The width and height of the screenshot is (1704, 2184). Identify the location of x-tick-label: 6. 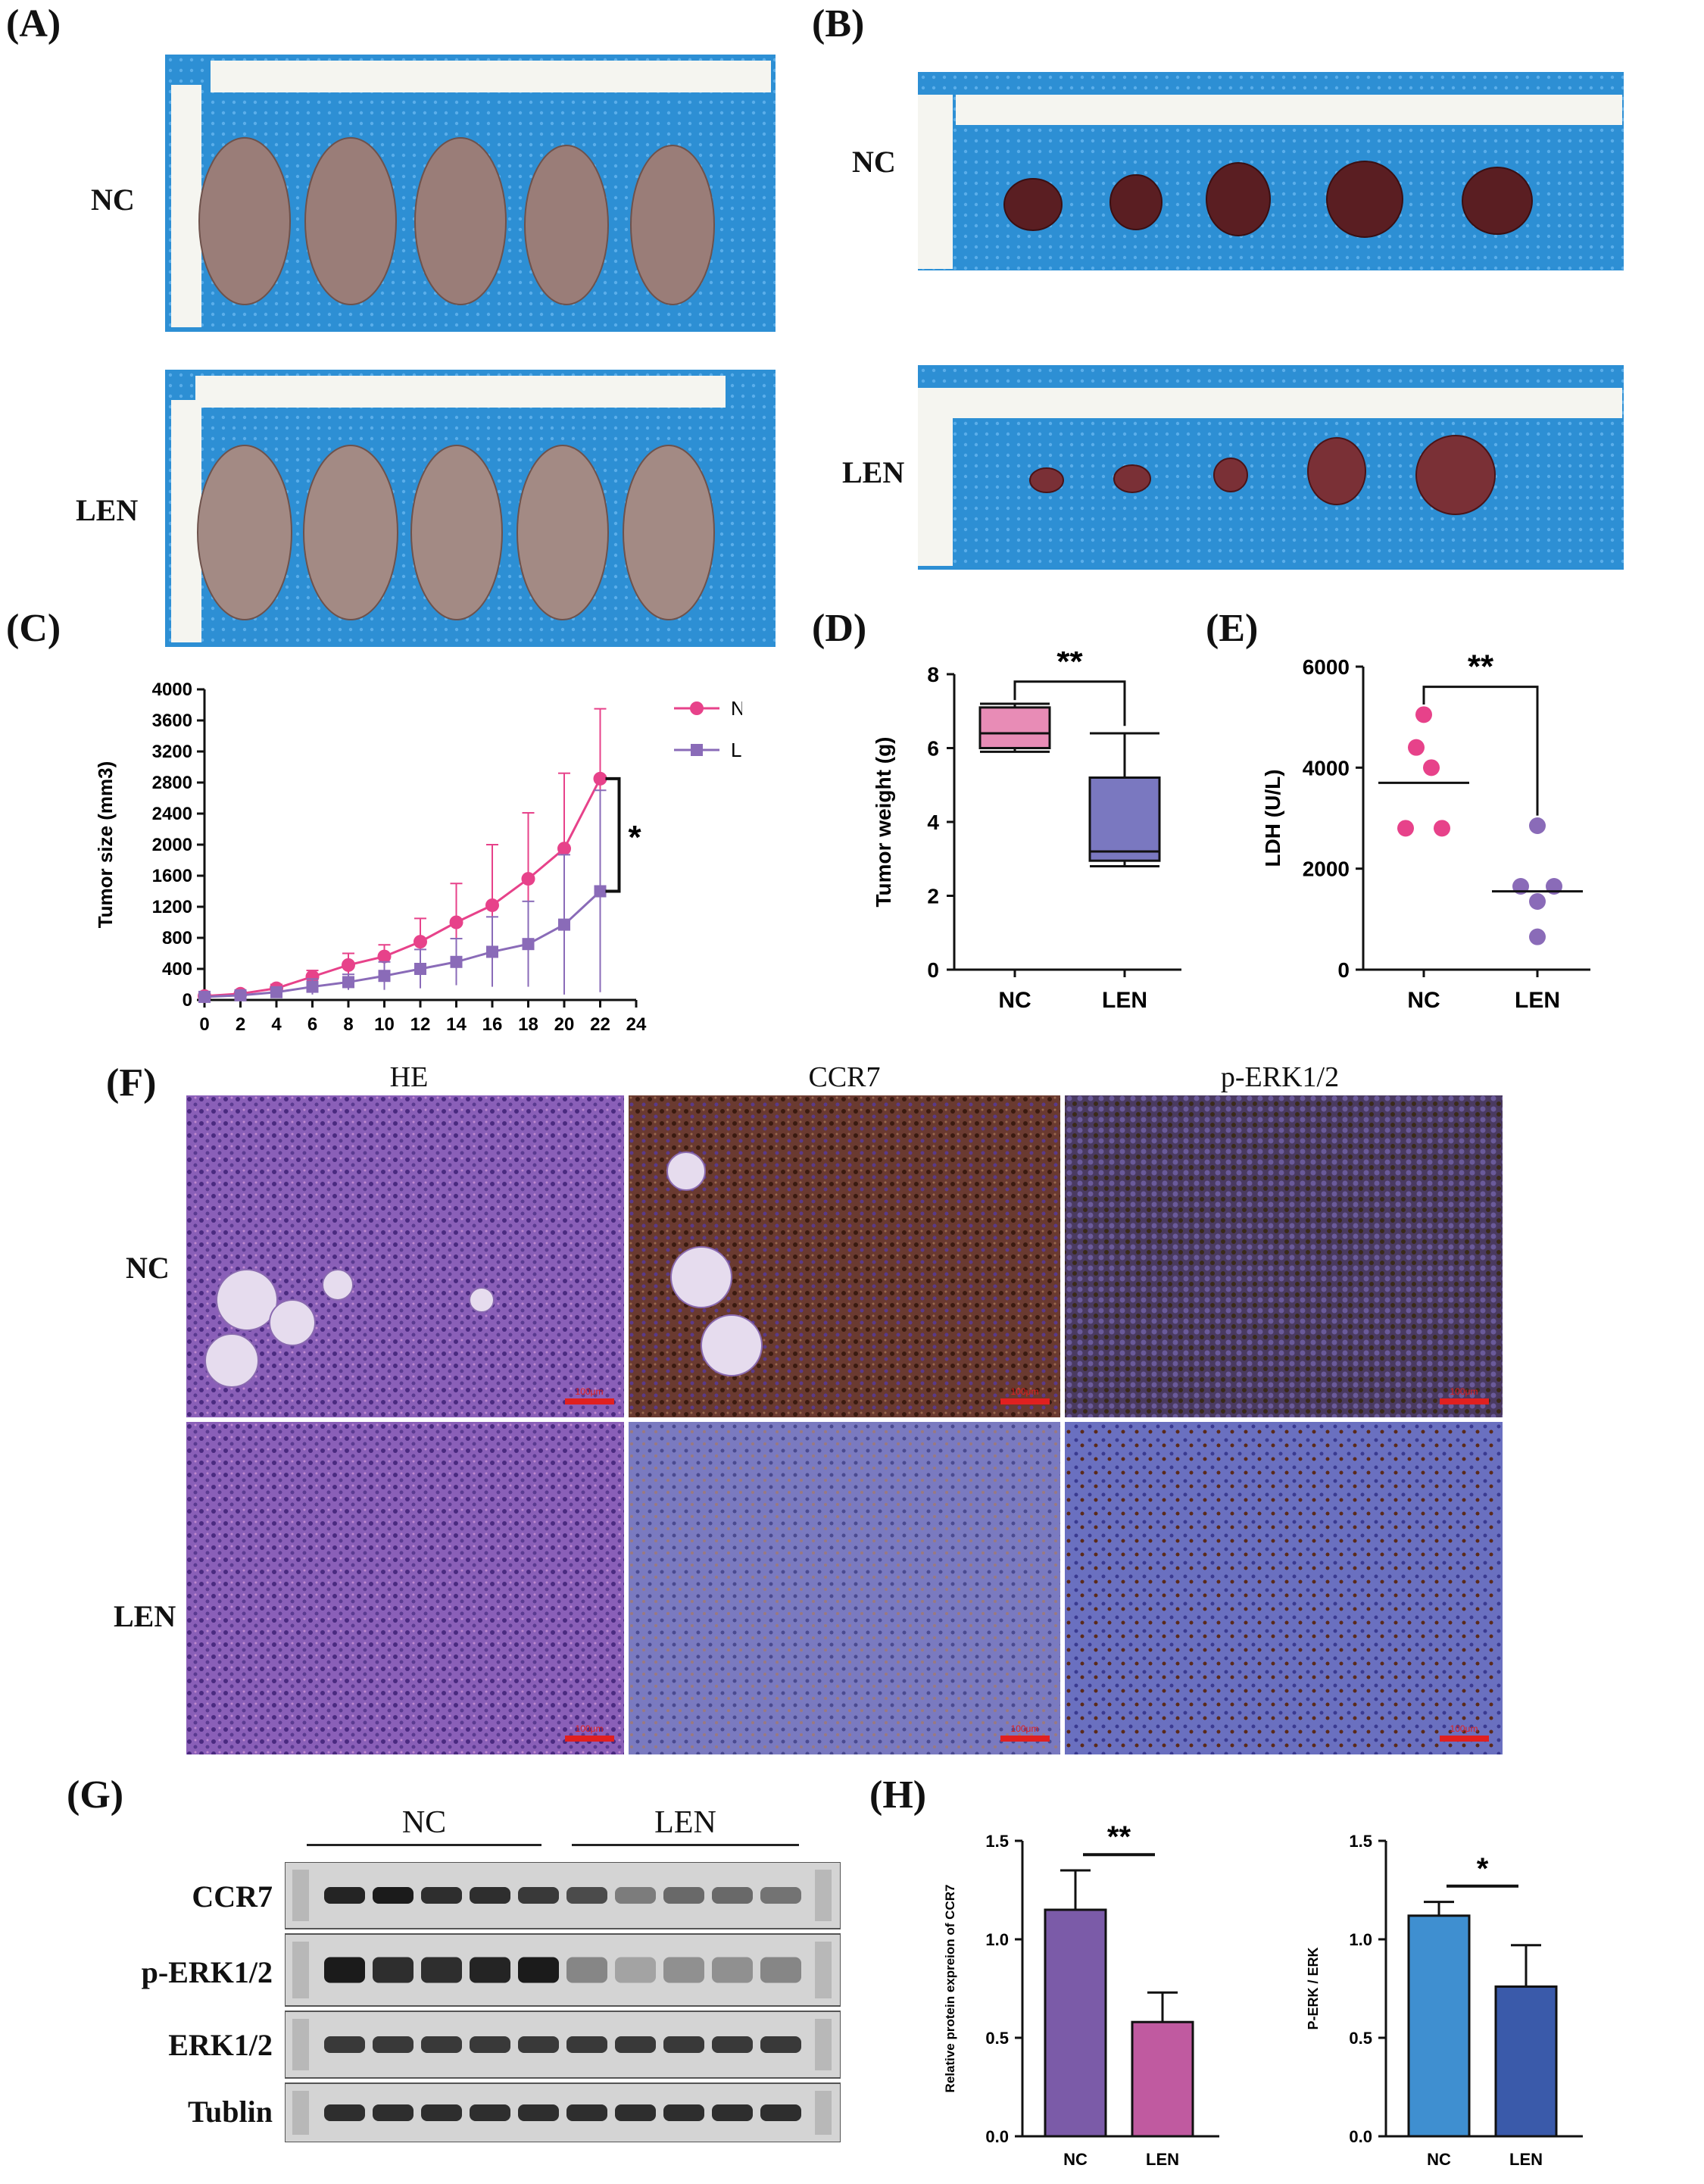
(312, 1024).